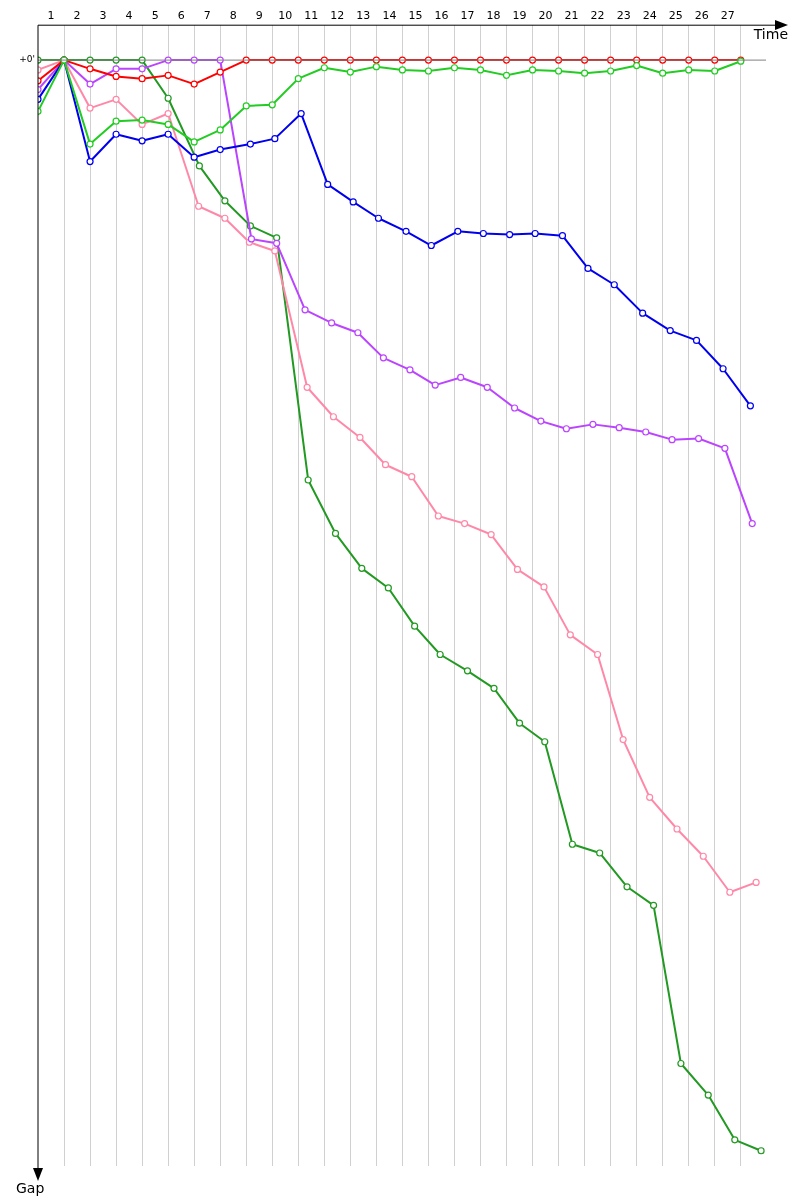 Image resolution: width=800 pixels, height=1200 pixels. Describe the element at coordinates (649, 16) in the screenshot. I see `x-tick-label: 24` at that location.